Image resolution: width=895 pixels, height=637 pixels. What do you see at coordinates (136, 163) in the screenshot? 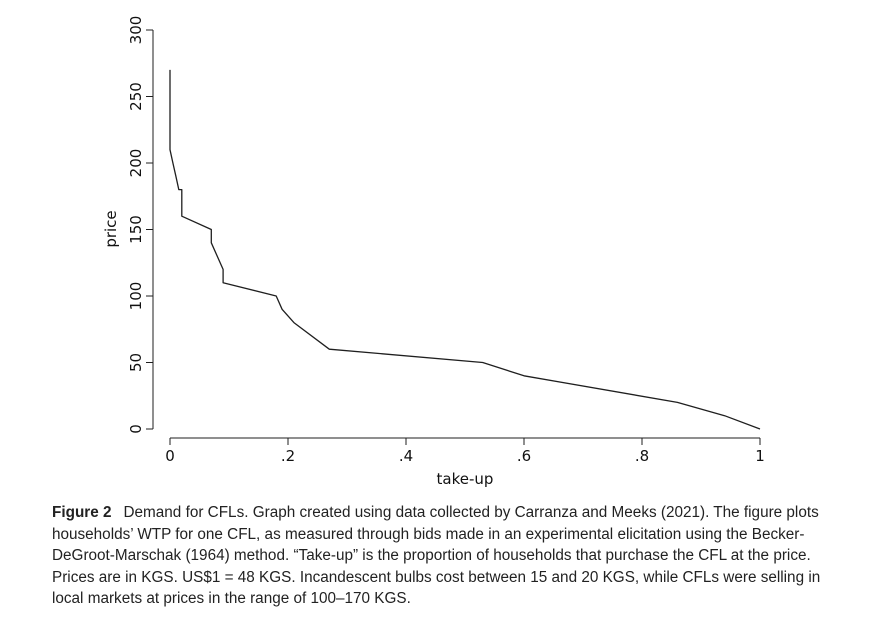
I see `y-tick-label: 200` at bounding box center [136, 163].